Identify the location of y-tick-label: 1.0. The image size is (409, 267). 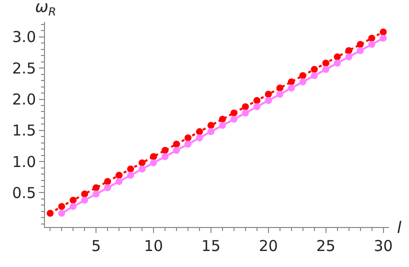
(24, 161).